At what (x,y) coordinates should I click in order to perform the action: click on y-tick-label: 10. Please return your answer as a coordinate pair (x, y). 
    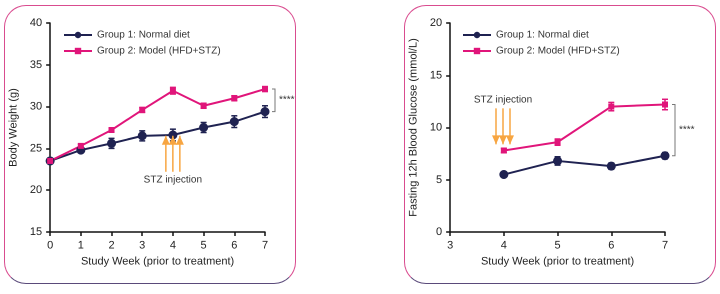
    Looking at the image, I should click on (436, 128).